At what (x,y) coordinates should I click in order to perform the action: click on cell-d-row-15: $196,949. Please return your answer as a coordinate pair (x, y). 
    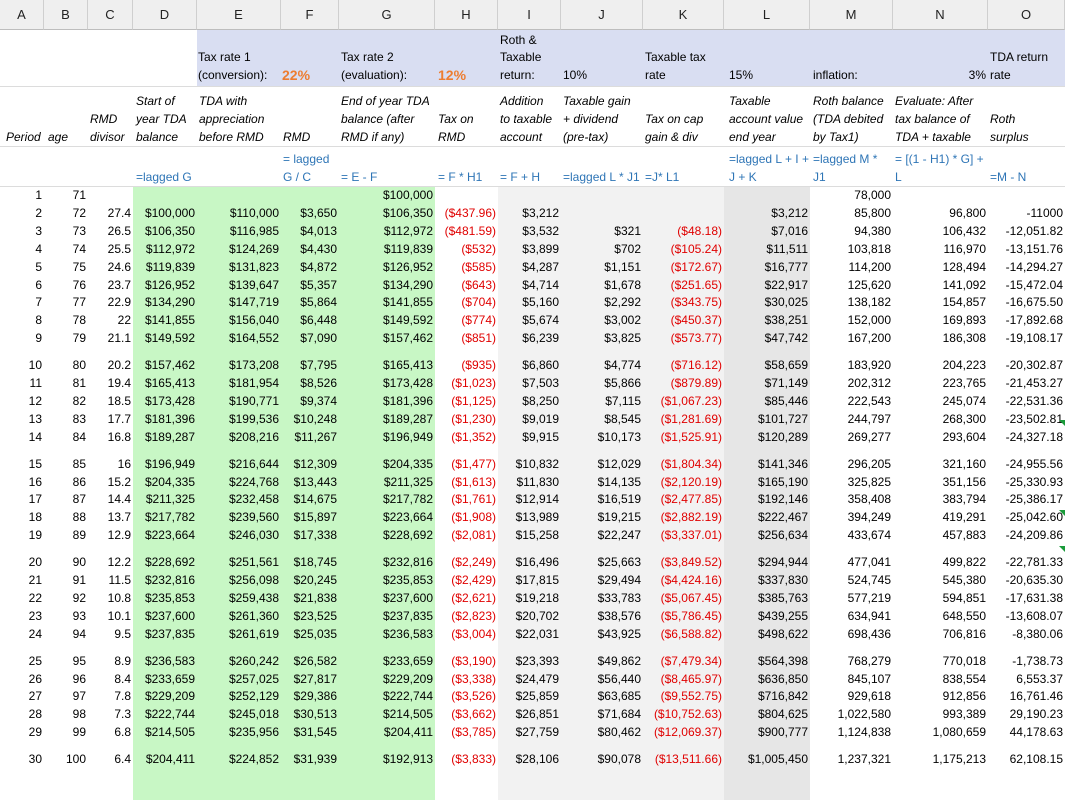
    Looking at the image, I should click on (169, 463).